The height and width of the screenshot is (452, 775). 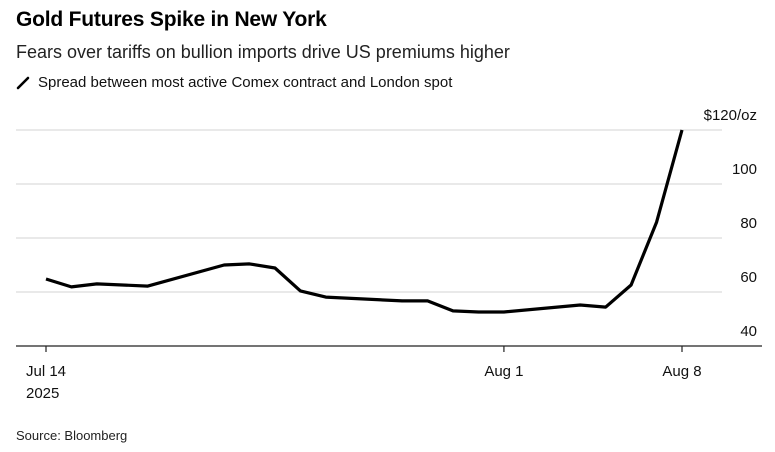 I want to click on x-tick-label: Aug 1, so click(x=503, y=371).